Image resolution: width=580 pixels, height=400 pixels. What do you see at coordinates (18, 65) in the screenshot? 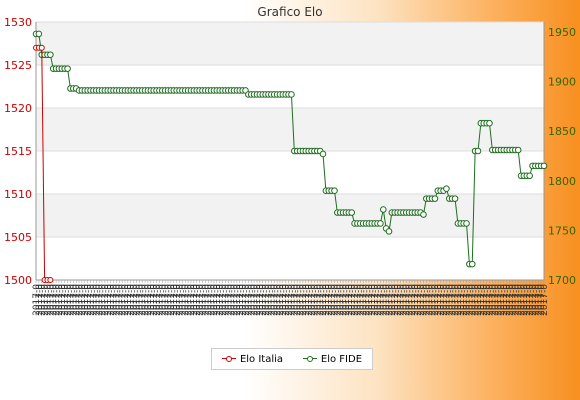
I see `left-tick-label: 1525` at bounding box center [18, 65].